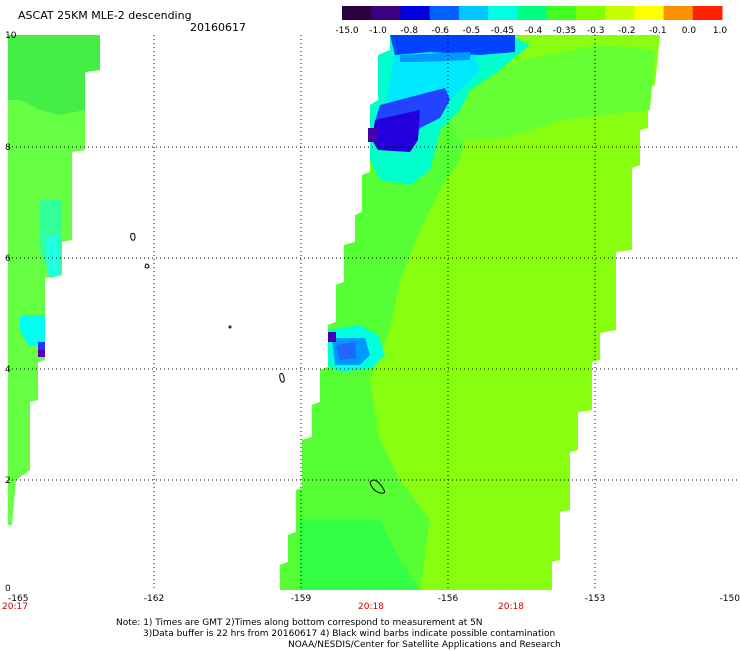 The width and height of the screenshot is (740, 651). I want to click on lat-label: 0, so click(8, 589).